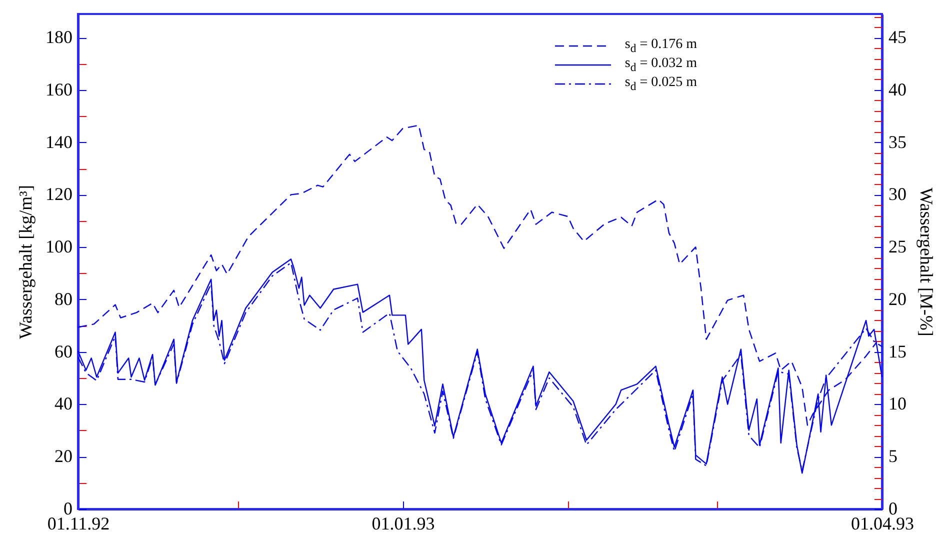  I want to click on y2-tick-label: 30, so click(897, 194).